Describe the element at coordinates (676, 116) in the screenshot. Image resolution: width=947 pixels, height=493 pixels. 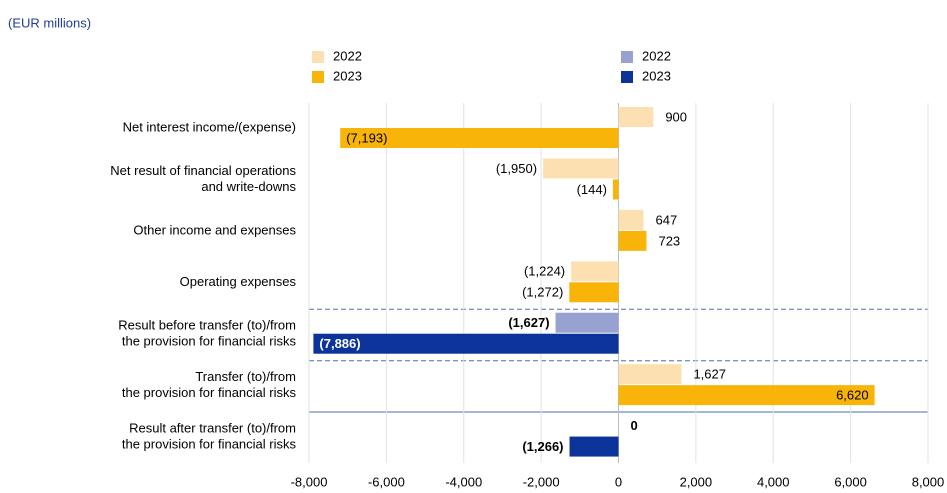
I see `value-label: 900` at that location.